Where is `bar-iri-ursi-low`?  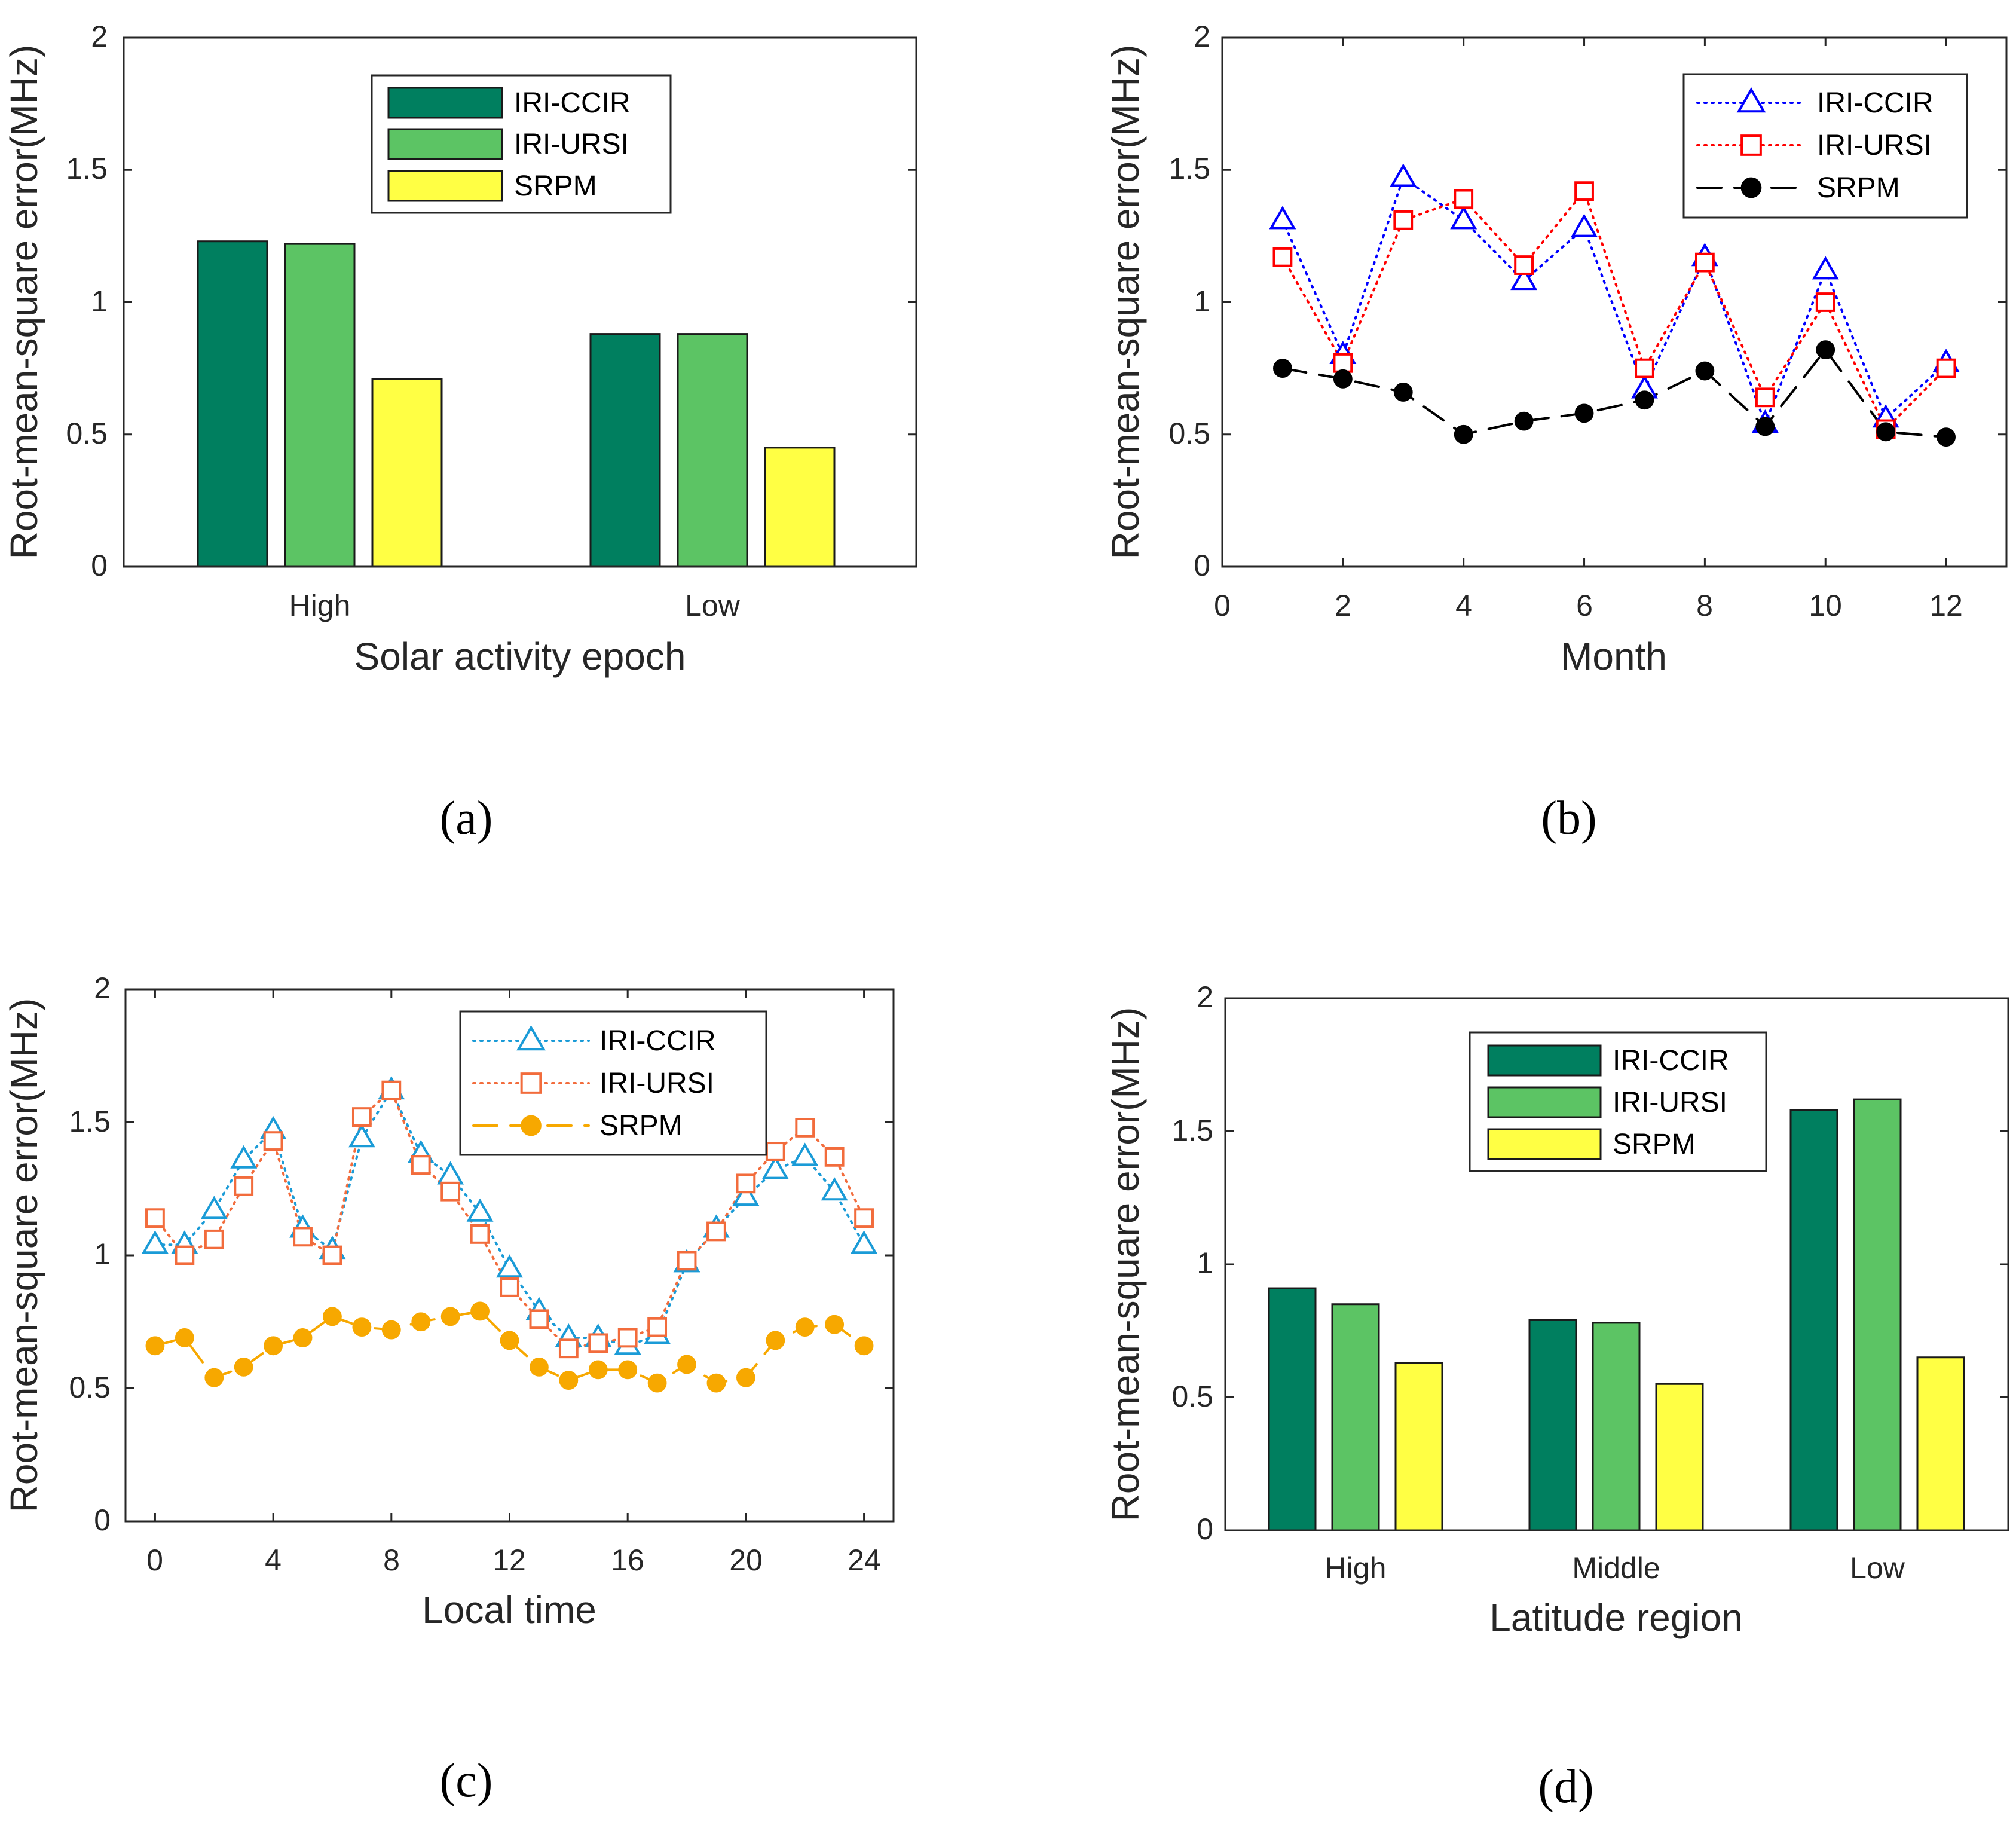
bar-iri-ursi-low is located at coordinates (1877, 1314).